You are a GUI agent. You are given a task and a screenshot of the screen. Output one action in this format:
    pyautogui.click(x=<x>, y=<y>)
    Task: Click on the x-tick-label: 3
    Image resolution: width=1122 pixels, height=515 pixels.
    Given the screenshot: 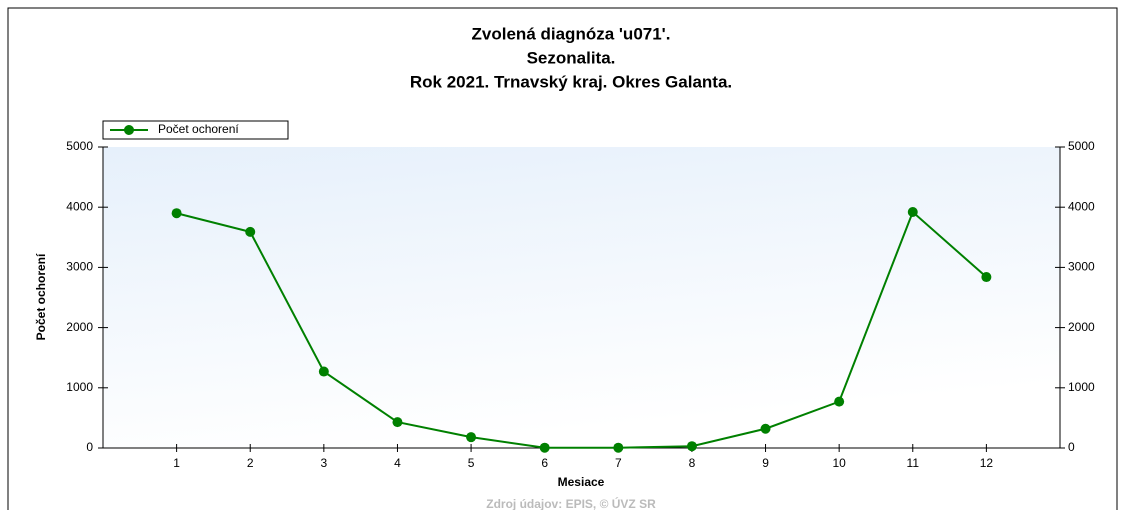 What is the action you would take?
    pyautogui.click(x=324, y=463)
    